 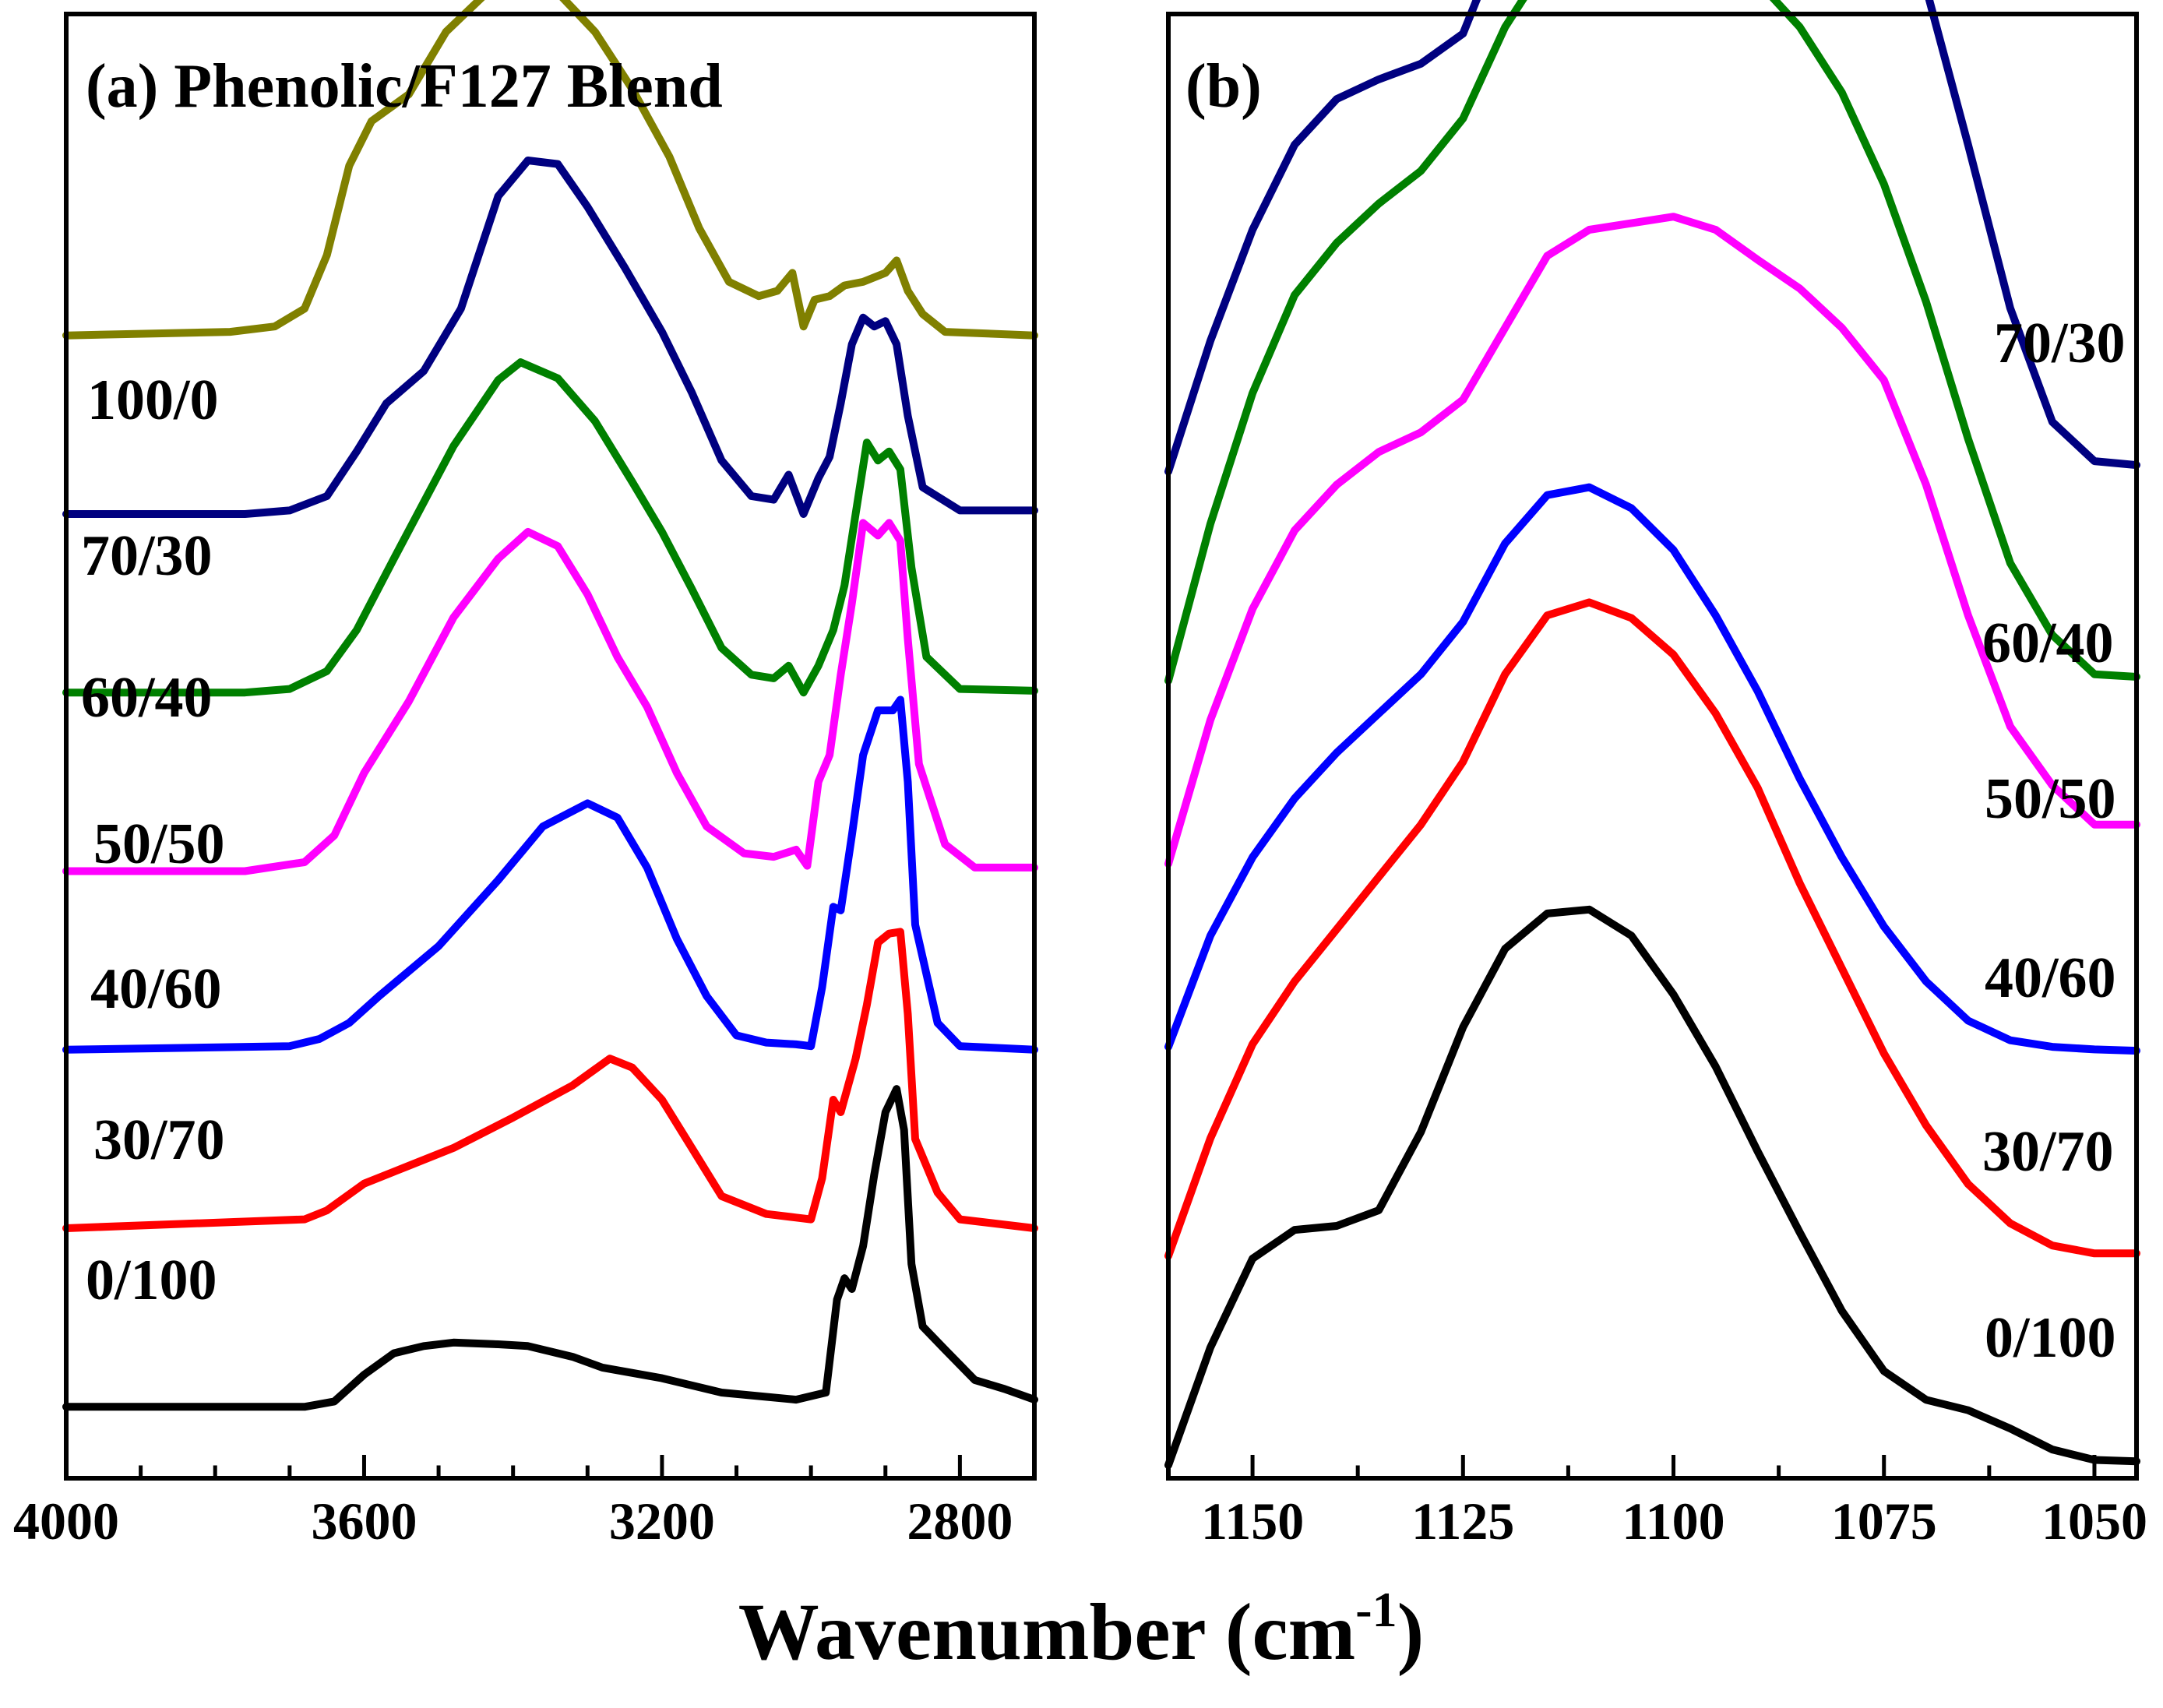 I want to click on series-line-50-50-a, so click(x=550, y=697).